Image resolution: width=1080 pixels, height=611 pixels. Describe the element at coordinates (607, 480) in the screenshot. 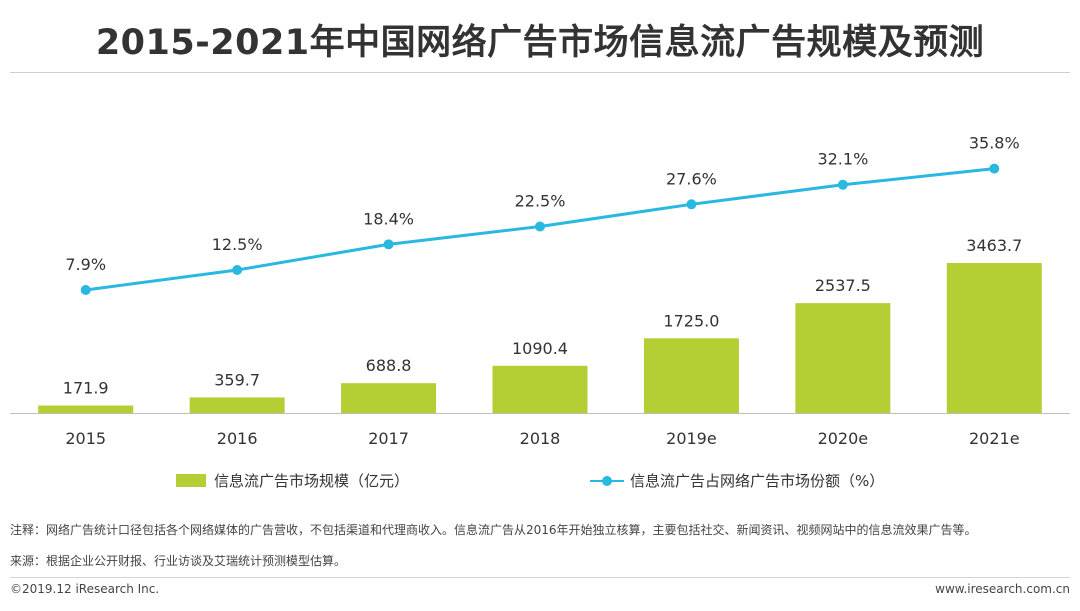

I see `legend-line-swatch` at that location.